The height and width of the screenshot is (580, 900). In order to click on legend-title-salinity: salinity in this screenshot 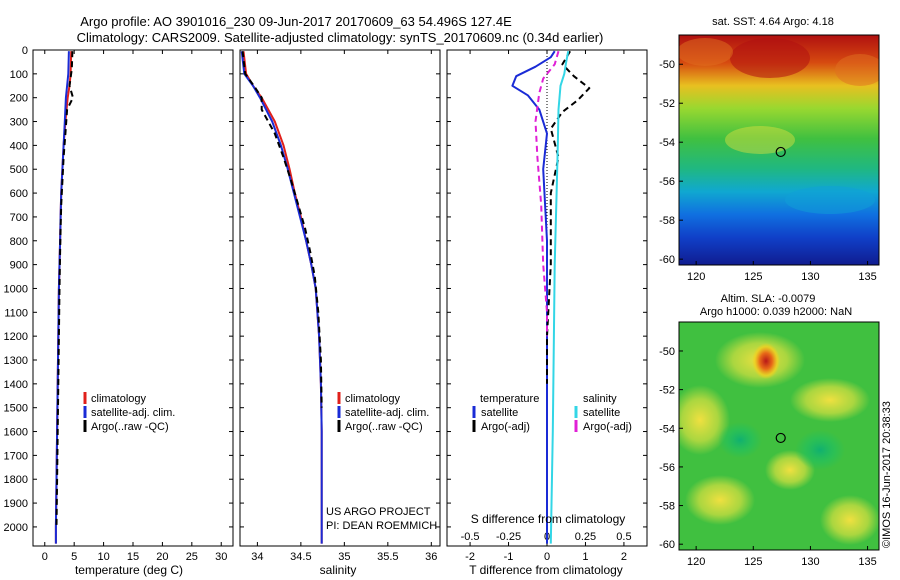, I will do `click(600, 399)`.